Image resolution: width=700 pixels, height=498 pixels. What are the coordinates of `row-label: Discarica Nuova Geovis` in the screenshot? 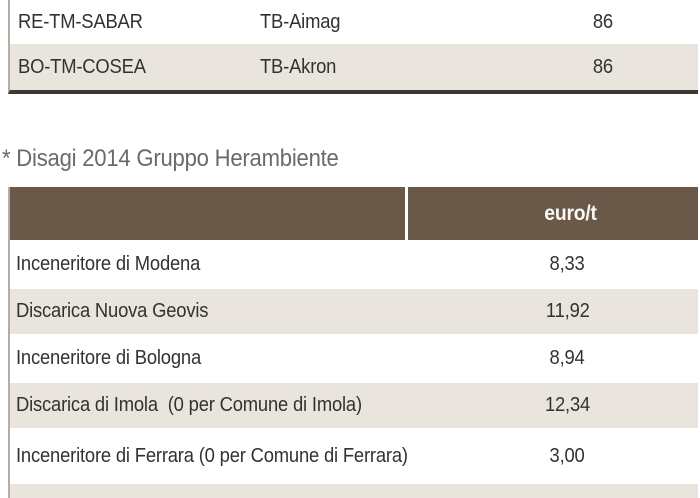 It's located at (208, 311).